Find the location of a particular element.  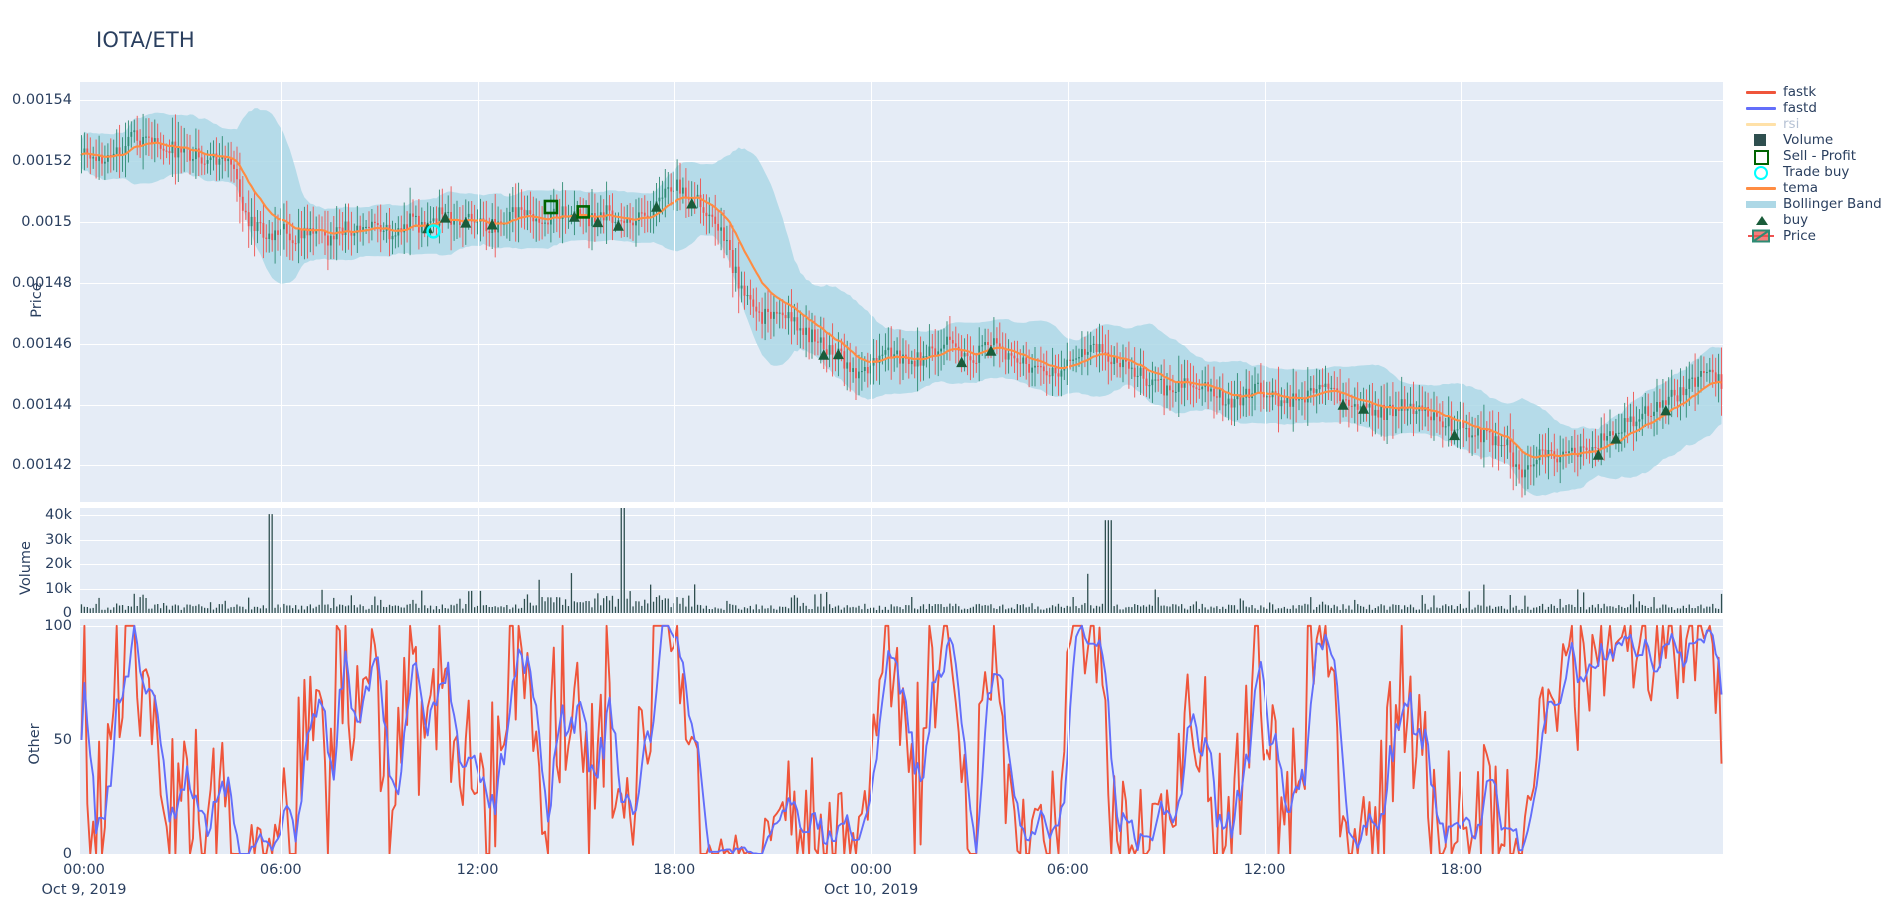

band-swatch is located at coordinates (1761, 204).